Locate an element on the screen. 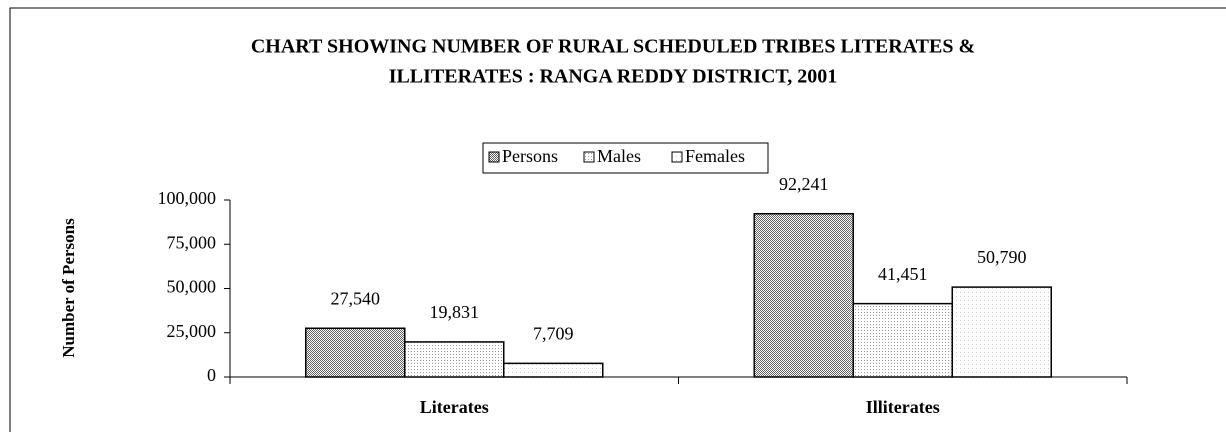 The image size is (1226, 432). y-tick-label: 100,000 is located at coordinates (187, 198).